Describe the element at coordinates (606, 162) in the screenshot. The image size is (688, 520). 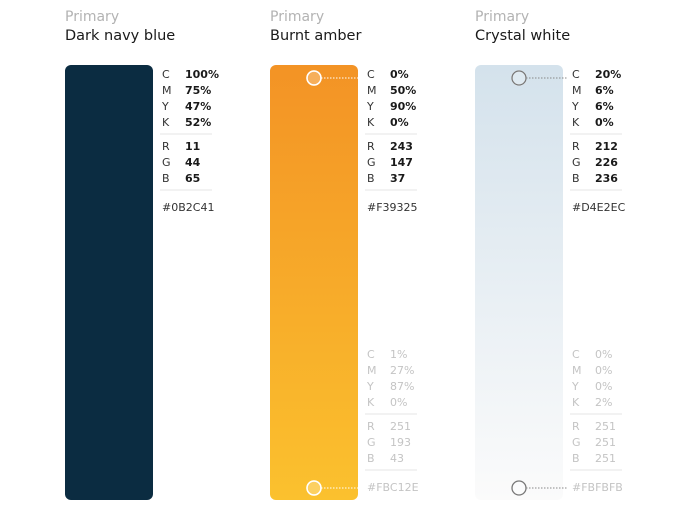
I see `channel-value: 226` at that location.